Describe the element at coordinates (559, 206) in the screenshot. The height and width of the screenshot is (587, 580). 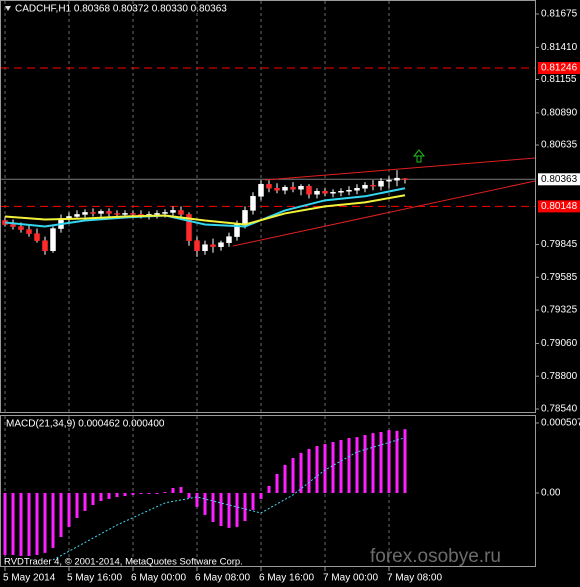
I see `level-label: 0.80148` at that location.